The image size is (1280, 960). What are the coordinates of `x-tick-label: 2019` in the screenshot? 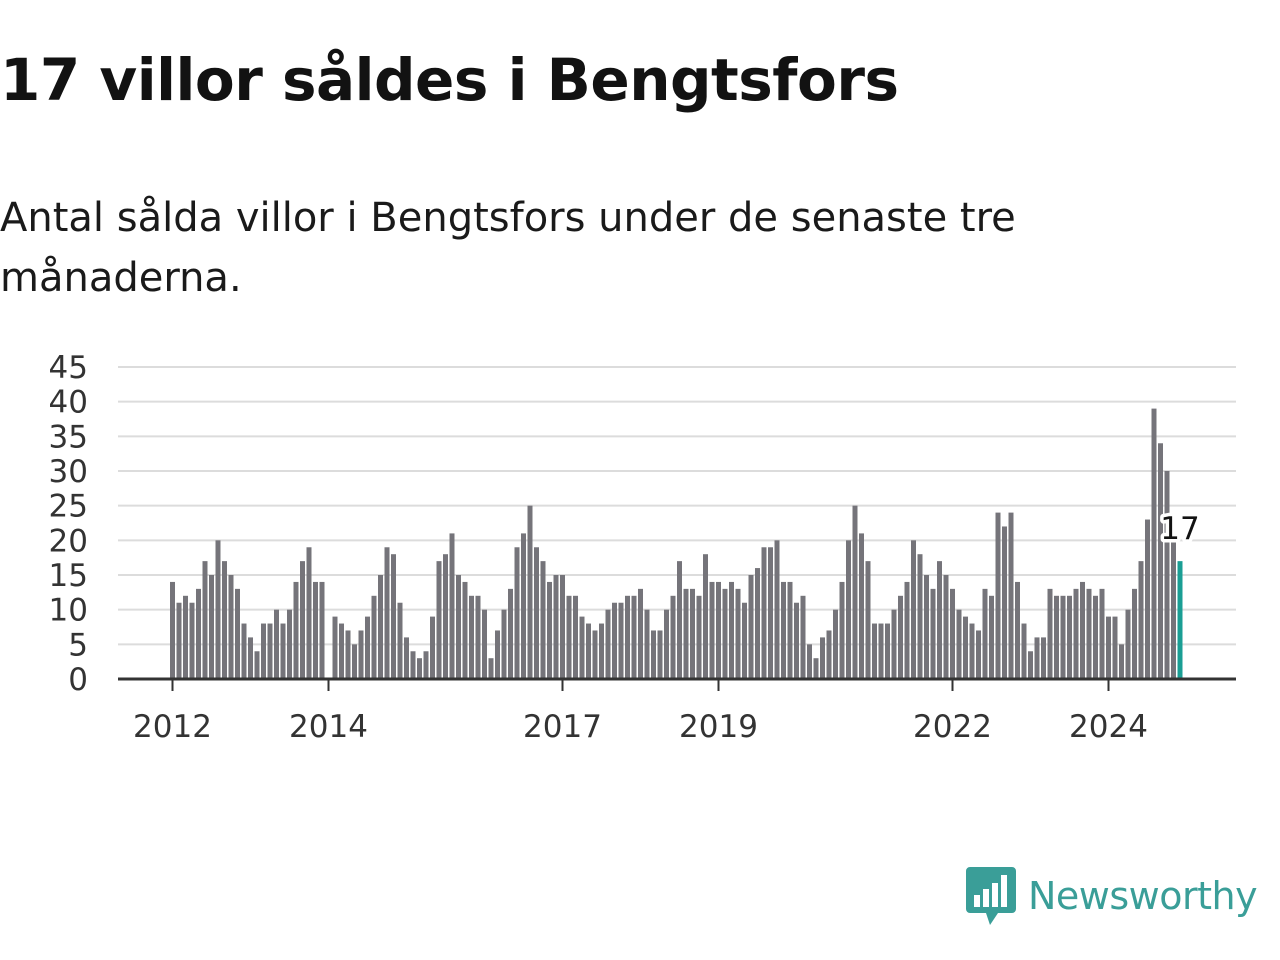 It's located at (718, 727).